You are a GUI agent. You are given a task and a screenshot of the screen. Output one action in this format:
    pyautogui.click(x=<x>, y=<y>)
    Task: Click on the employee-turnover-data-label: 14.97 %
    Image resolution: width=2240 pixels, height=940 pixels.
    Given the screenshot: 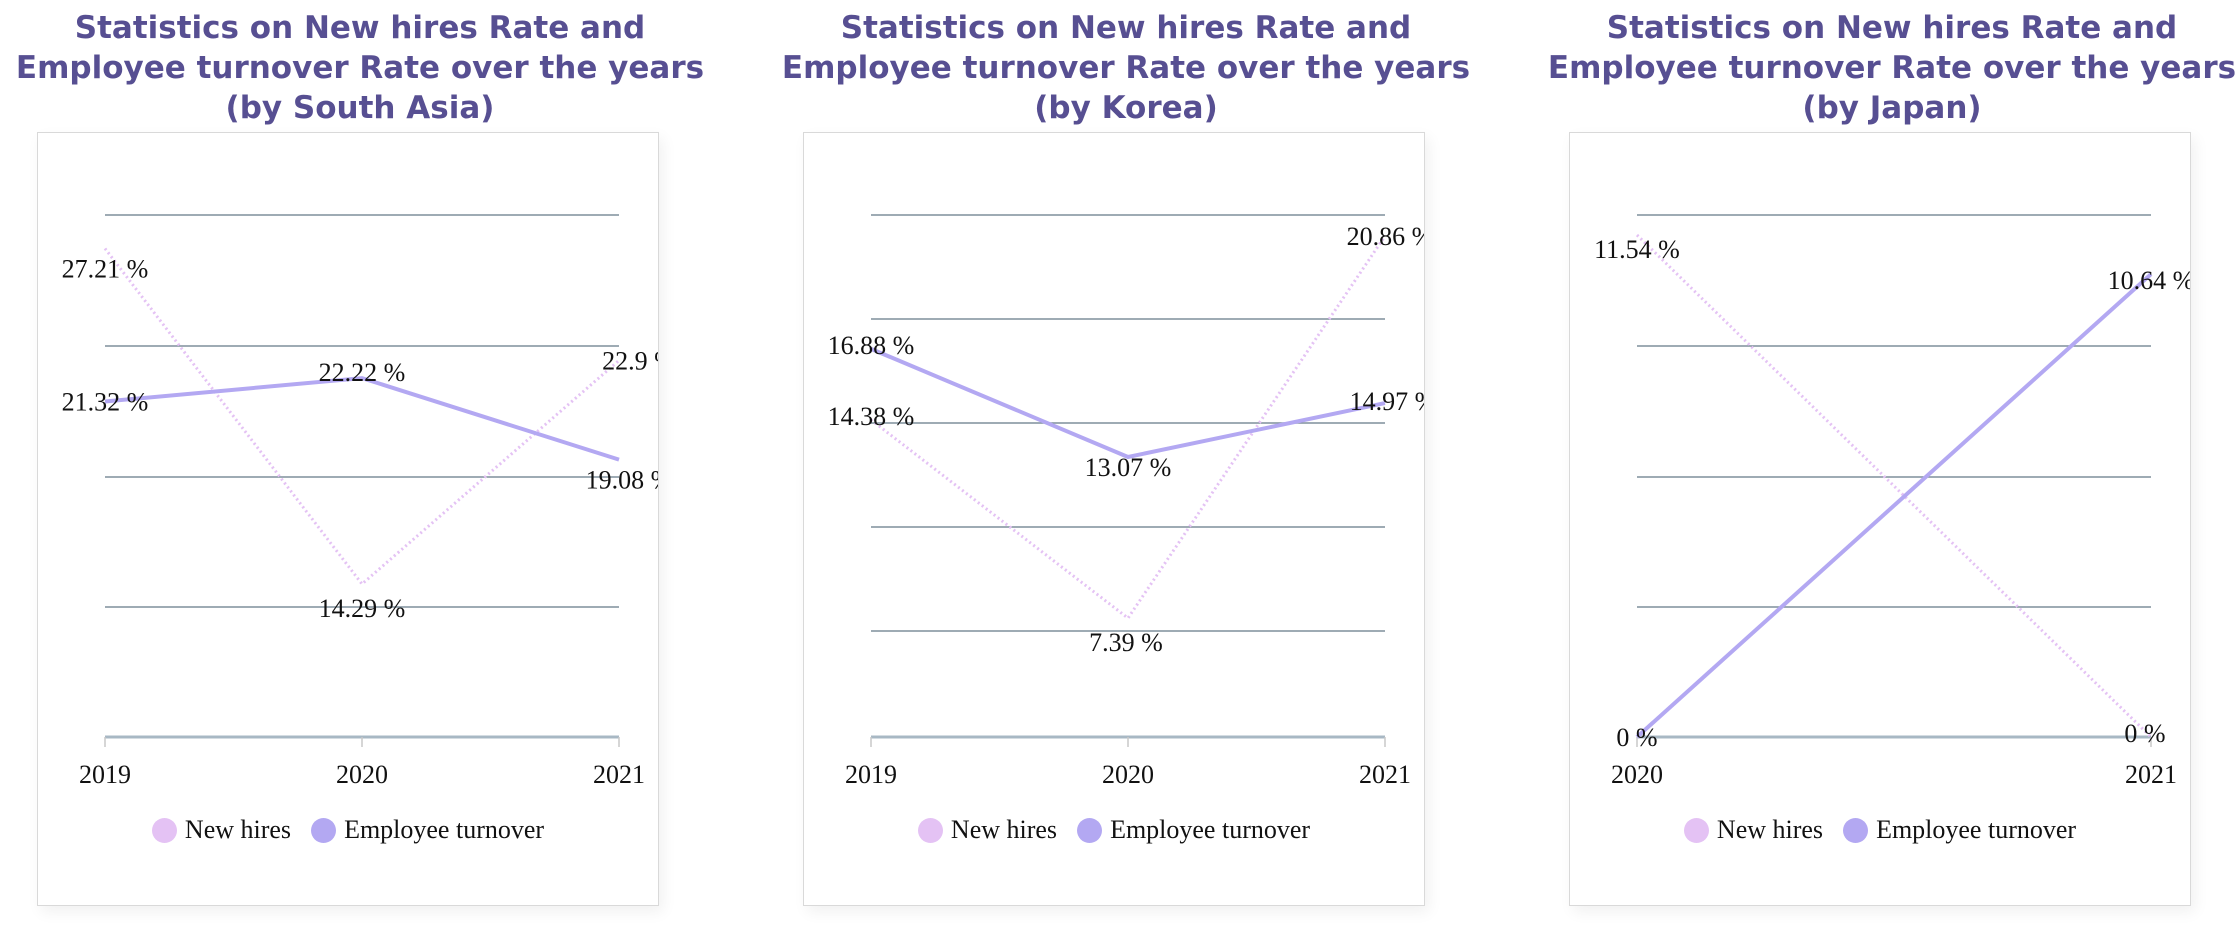 What is the action you would take?
    pyautogui.click(x=1387, y=401)
    